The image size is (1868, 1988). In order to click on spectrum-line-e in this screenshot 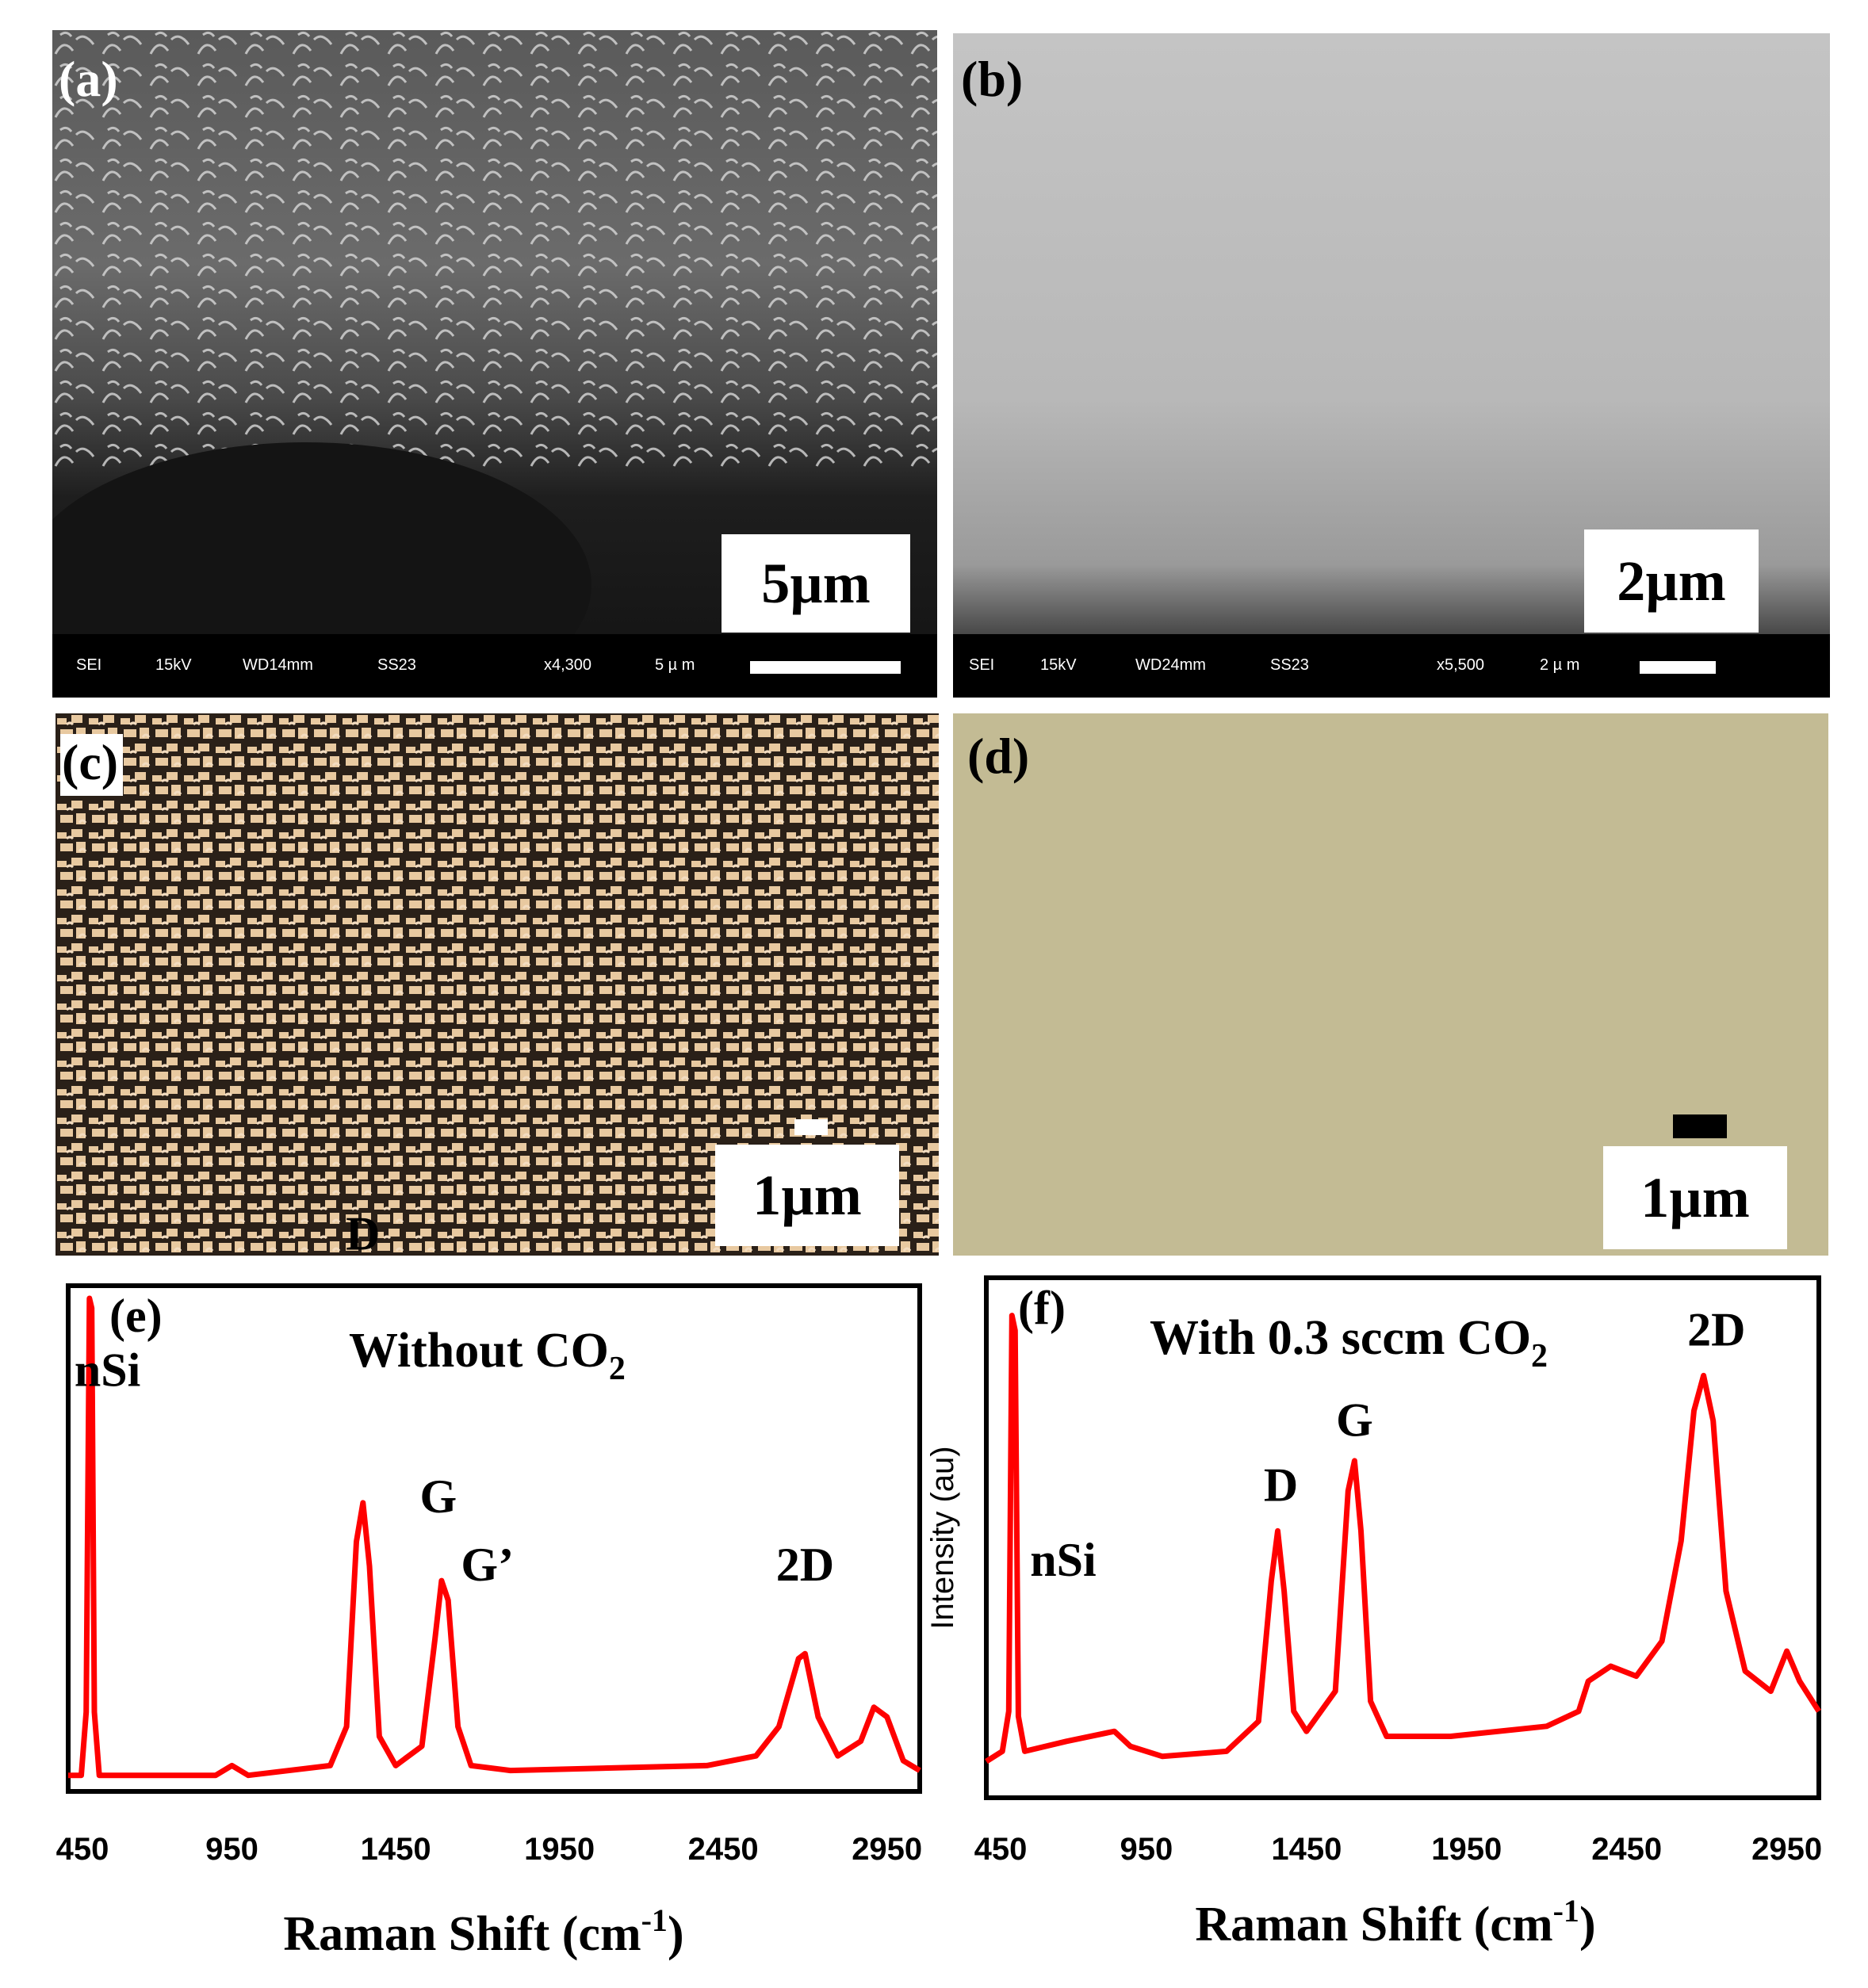, I will do `click(495, 1537)`.